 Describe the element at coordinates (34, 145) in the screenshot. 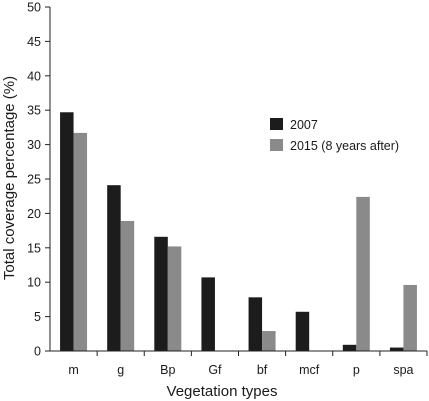

I see `y-tick-label: 30` at that location.